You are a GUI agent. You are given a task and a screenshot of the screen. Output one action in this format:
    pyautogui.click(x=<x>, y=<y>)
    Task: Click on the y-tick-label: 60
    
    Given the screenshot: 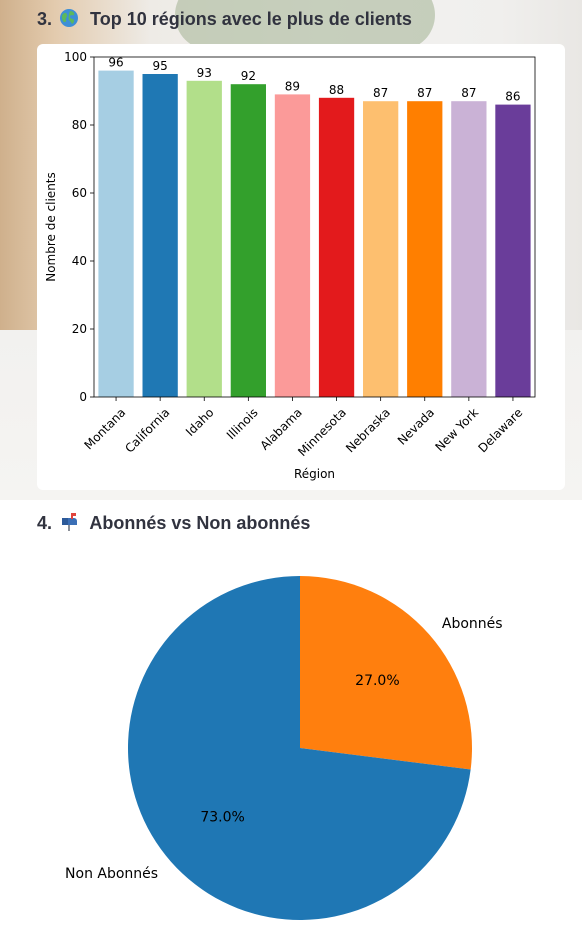 What is the action you would take?
    pyautogui.click(x=79, y=193)
    